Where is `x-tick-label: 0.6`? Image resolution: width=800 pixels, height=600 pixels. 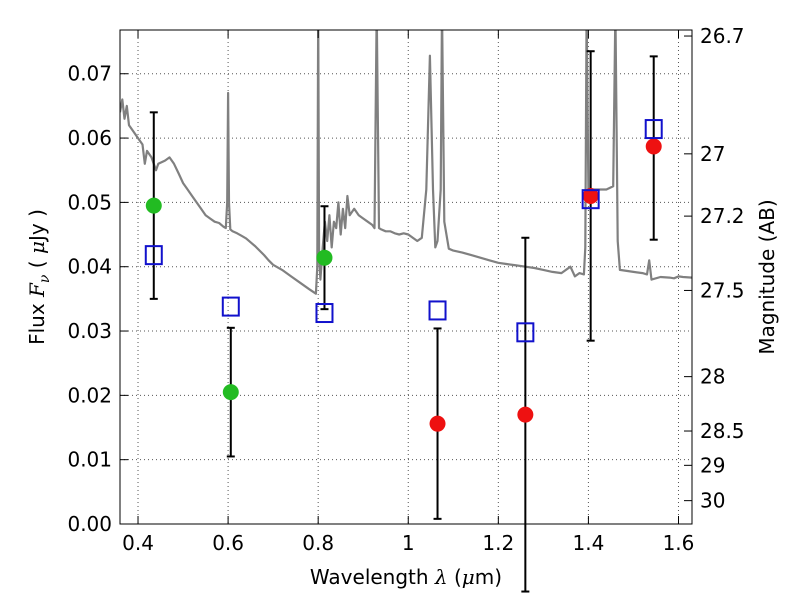
x-tick-label: 0.6 is located at coordinates (228, 543).